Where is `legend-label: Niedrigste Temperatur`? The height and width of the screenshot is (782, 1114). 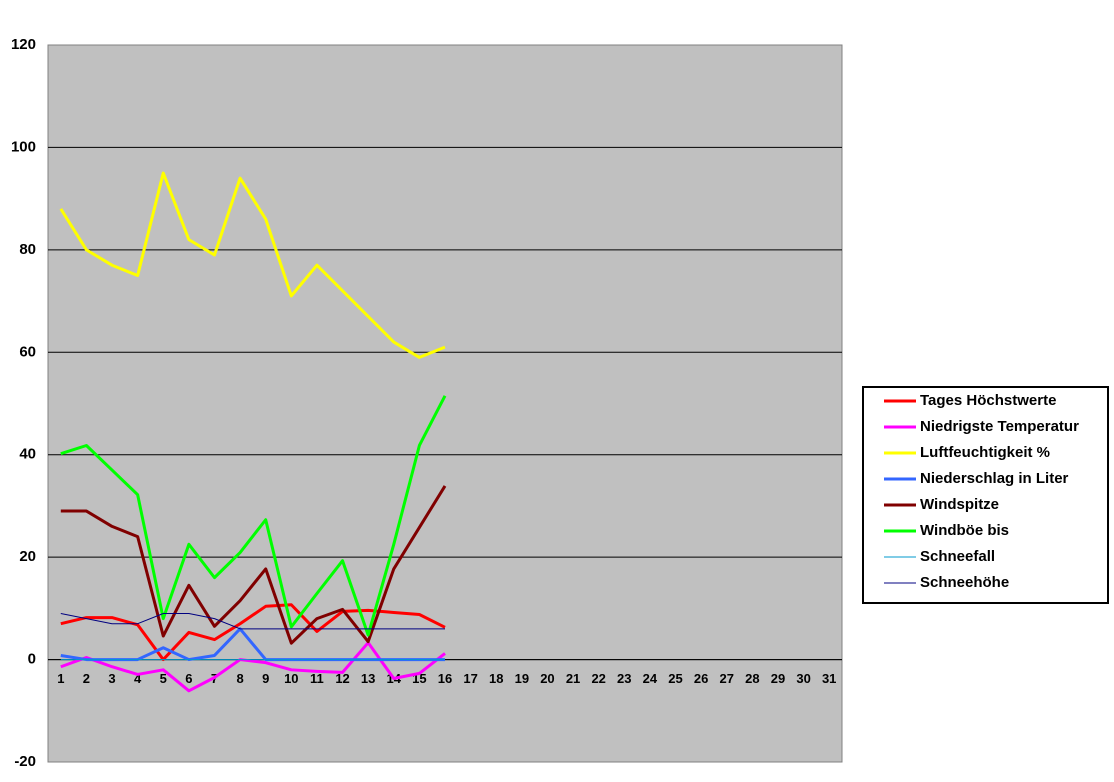
legend-label: Niedrigste Temperatur is located at coordinates (999, 426).